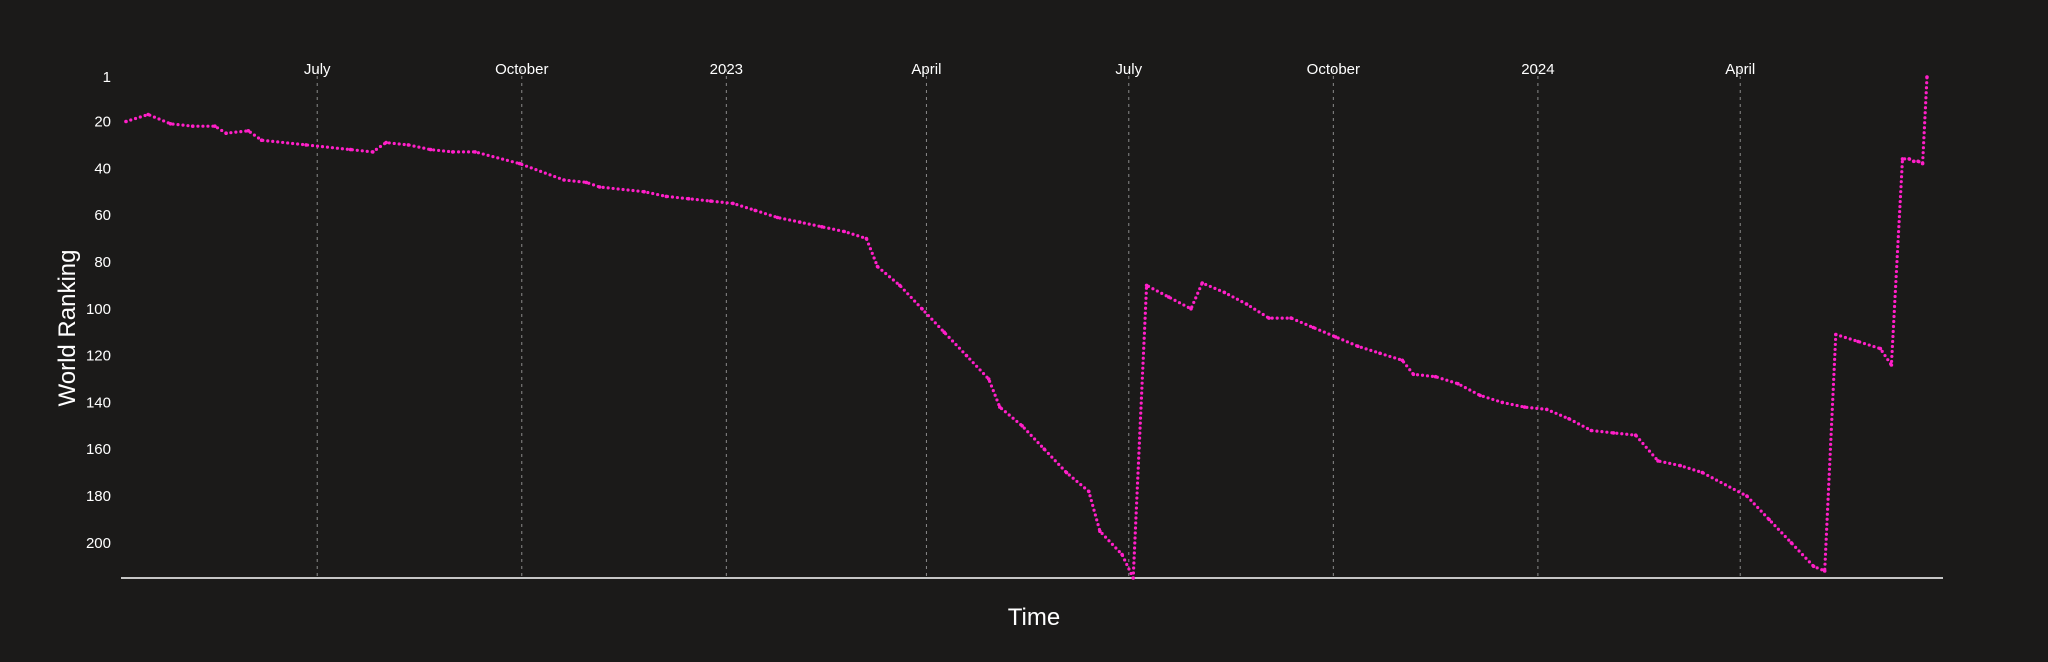  Describe the element at coordinates (98, 496) in the screenshot. I see `y-tick-label: 180` at that location.